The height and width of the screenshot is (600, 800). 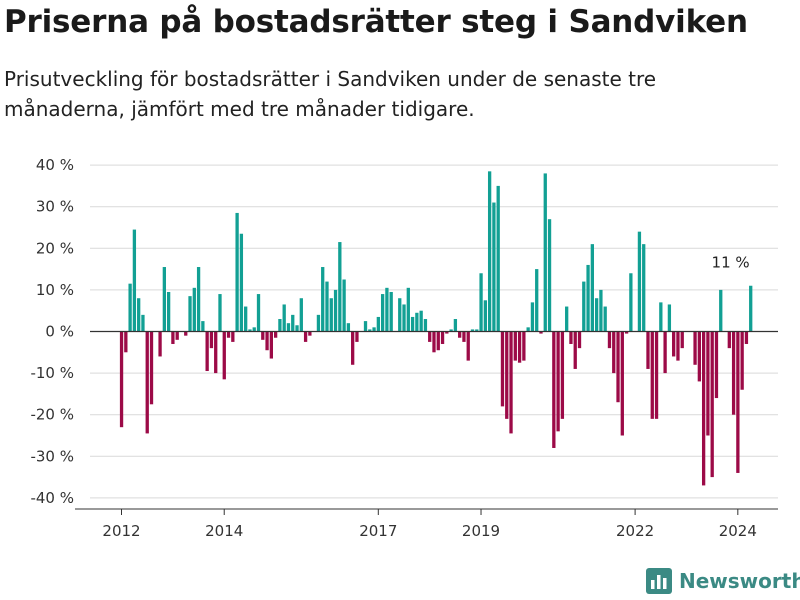 What do you see at coordinates (659, 581) in the screenshot?
I see `newsworthy-logo-icon` at bounding box center [659, 581].